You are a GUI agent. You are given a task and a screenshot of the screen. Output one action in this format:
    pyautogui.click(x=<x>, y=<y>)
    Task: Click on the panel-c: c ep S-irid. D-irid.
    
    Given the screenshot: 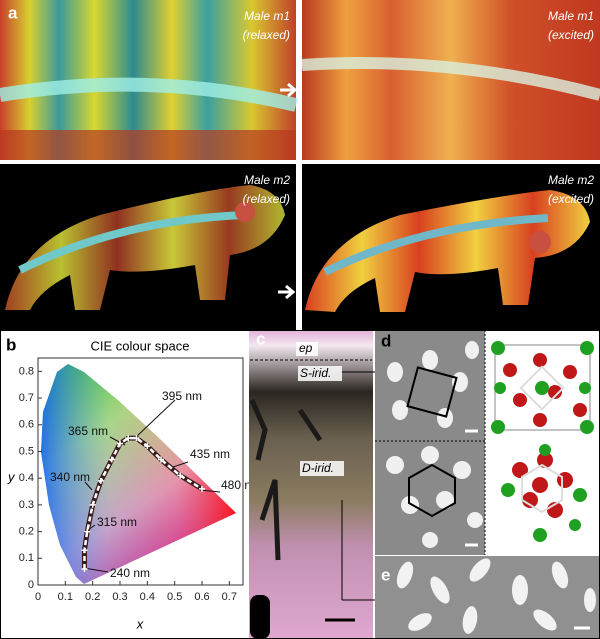 What is the action you would take?
    pyautogui.click(x=312, y=484)
    